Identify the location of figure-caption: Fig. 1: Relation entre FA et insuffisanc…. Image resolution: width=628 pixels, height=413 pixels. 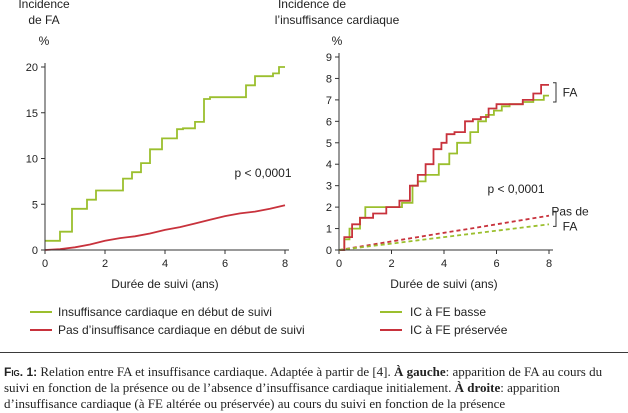
(315, 388).